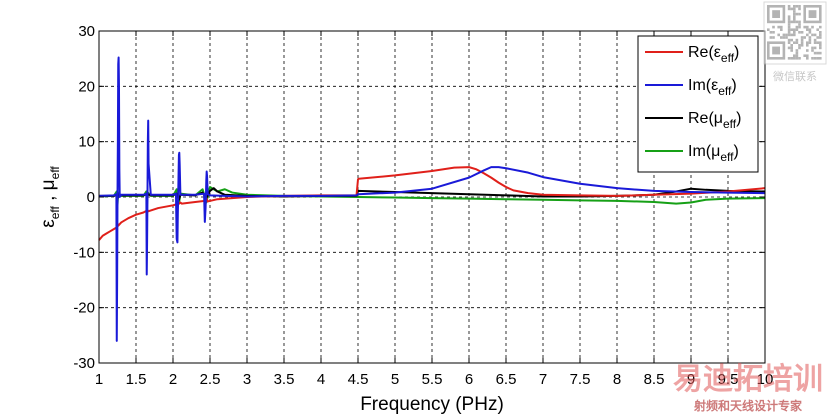  I want to click on x-tick-label: 1, so click(99, 379).